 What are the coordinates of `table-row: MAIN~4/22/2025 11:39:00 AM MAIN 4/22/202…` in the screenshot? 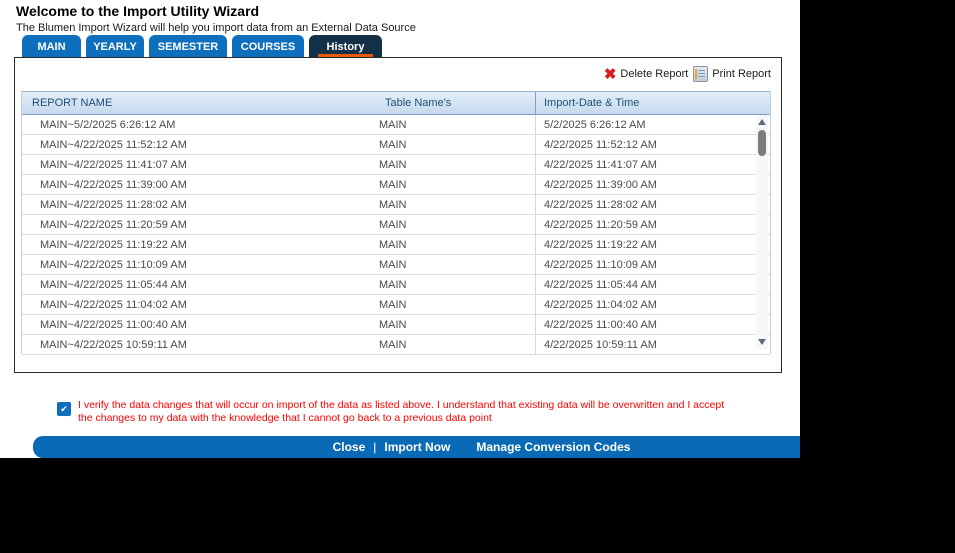 It's located at (396, 185).